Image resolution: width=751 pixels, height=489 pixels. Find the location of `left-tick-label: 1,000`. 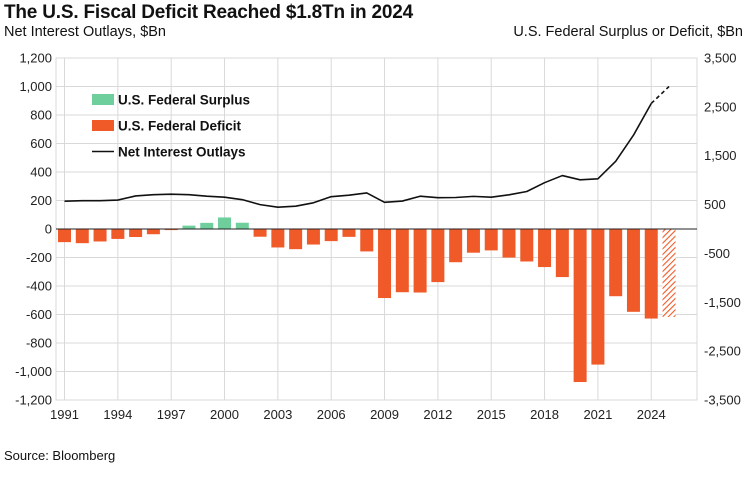

left-tick-label: 1,000 is located at coordinates (35, 86).